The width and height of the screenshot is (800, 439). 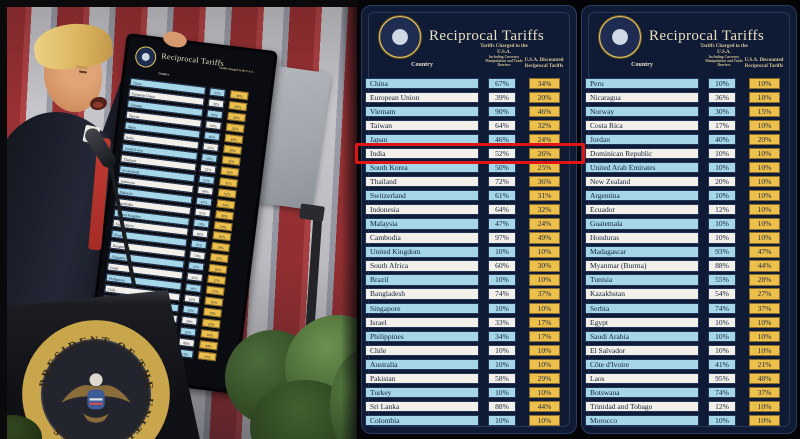 What do you see at coordinates (422, 421) in the screenshot?
I see `country-cell: Colombia` at bounding box center [422, 421].